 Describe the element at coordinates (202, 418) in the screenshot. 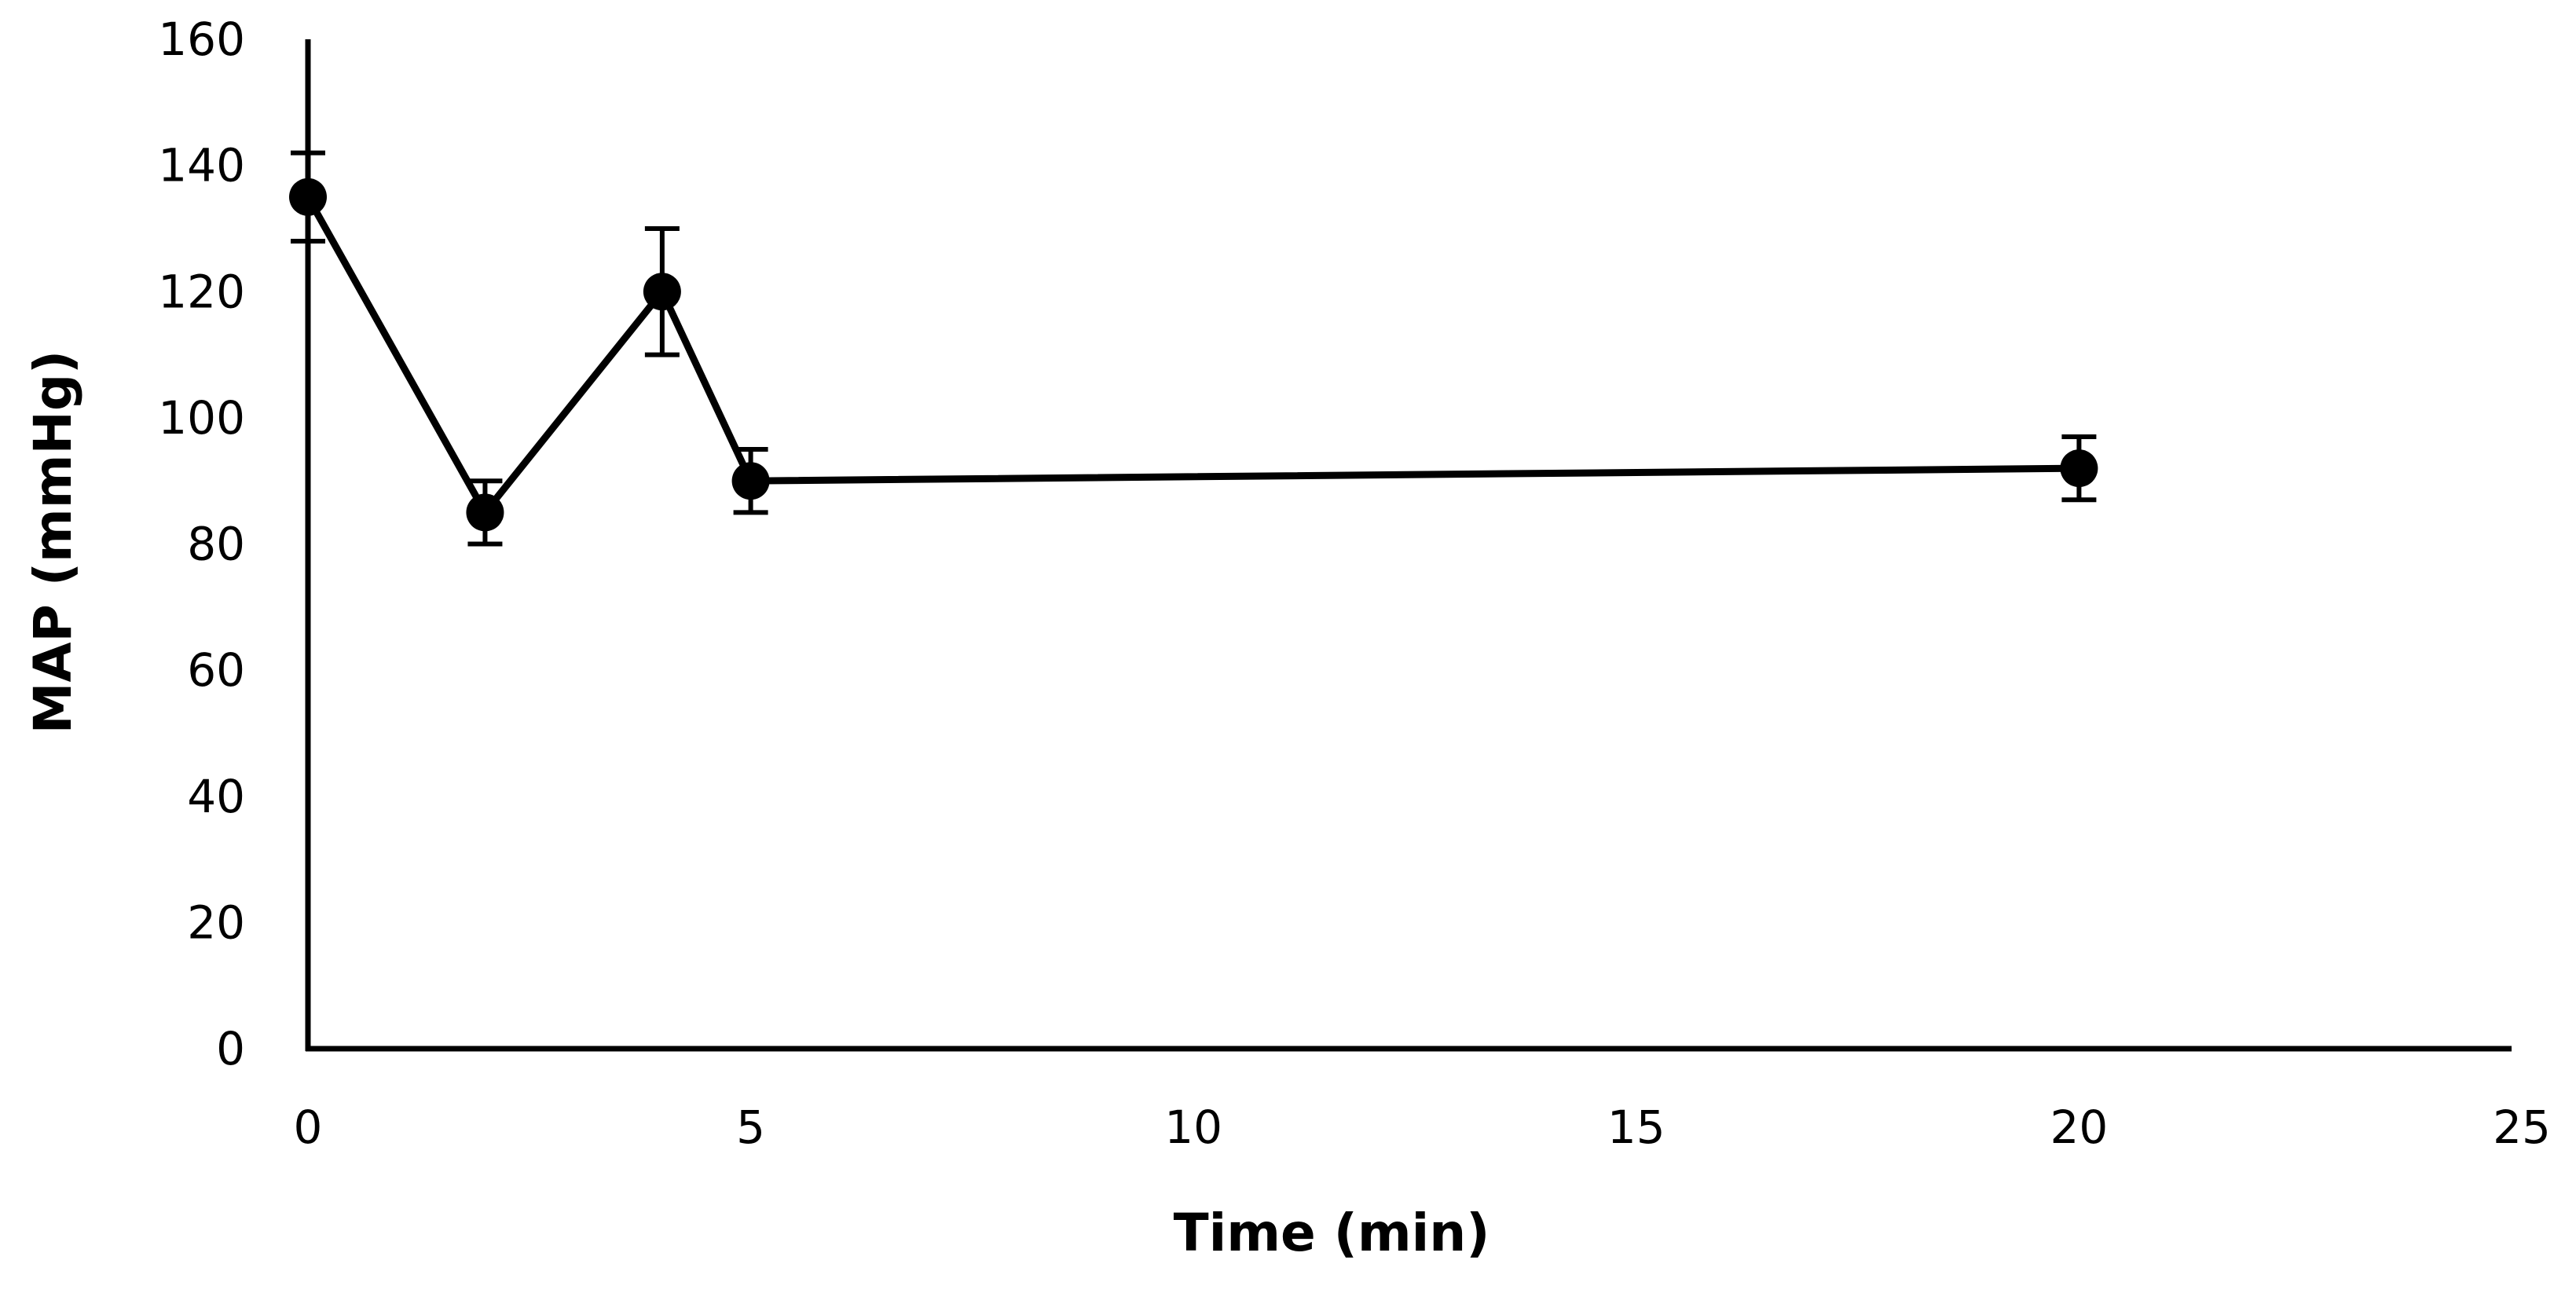

I see `y-tick-label: 100` at that location.